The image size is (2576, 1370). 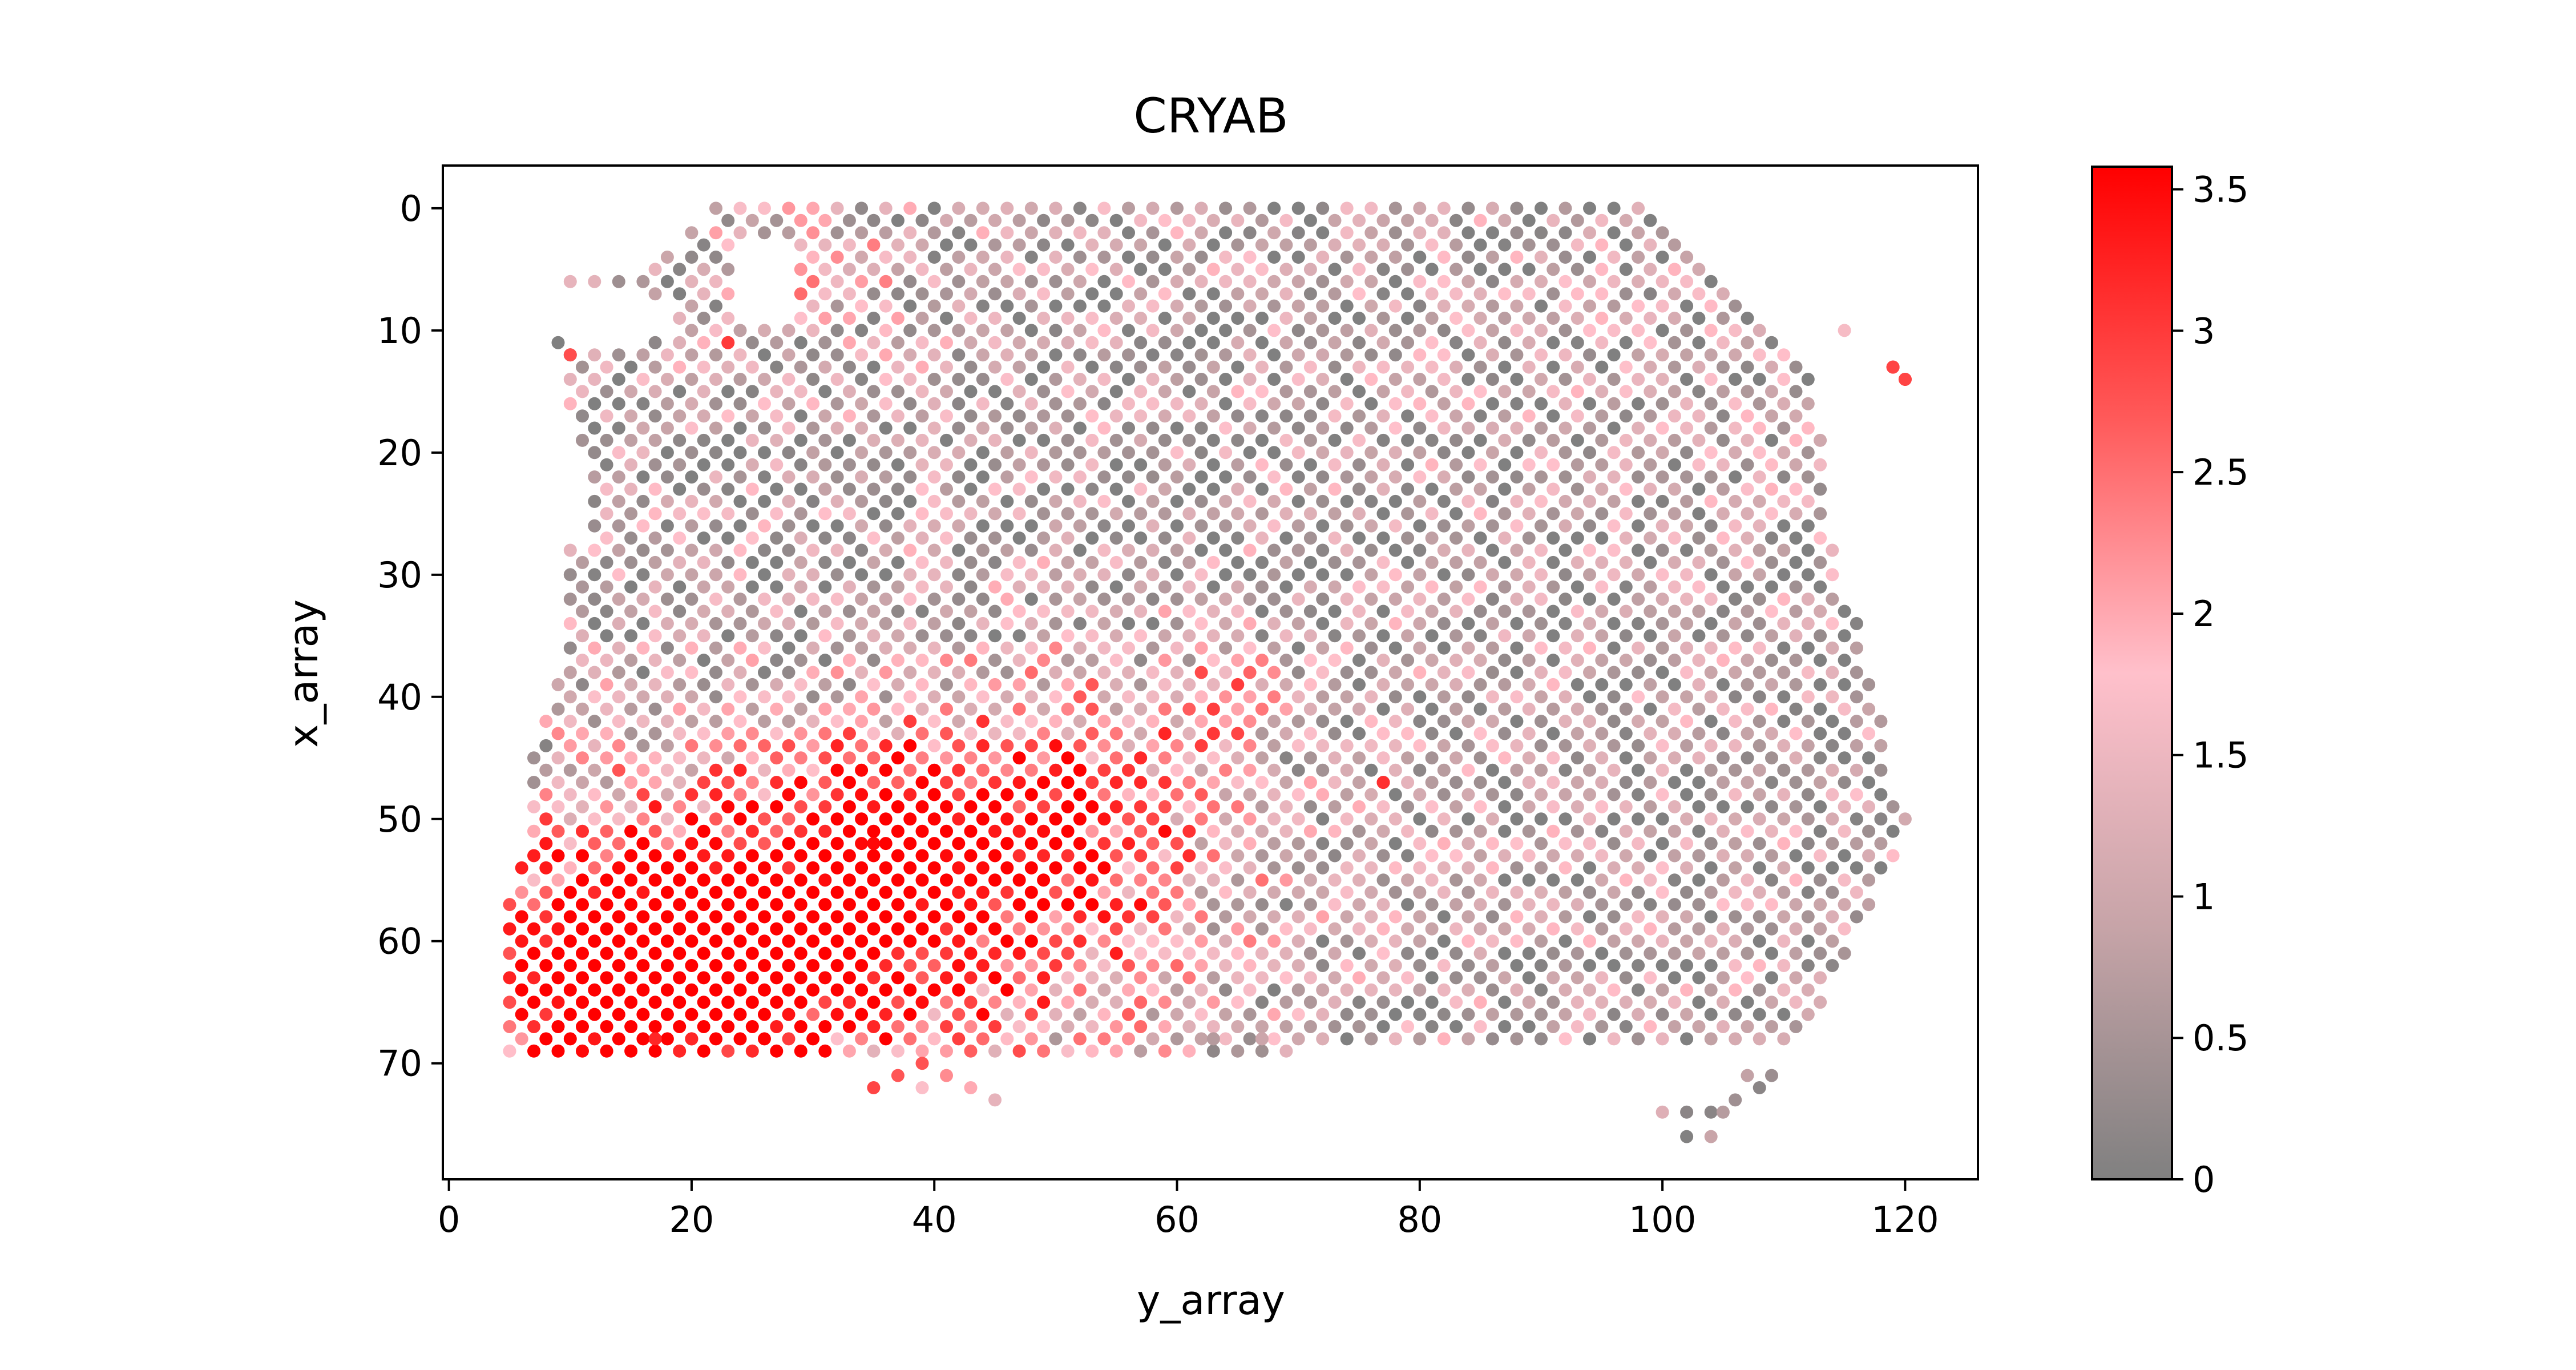 What do you see at coordinates (399, 697) in the screenshot?
I see `y-tick-label: 40` at bounding box center [399, 697].